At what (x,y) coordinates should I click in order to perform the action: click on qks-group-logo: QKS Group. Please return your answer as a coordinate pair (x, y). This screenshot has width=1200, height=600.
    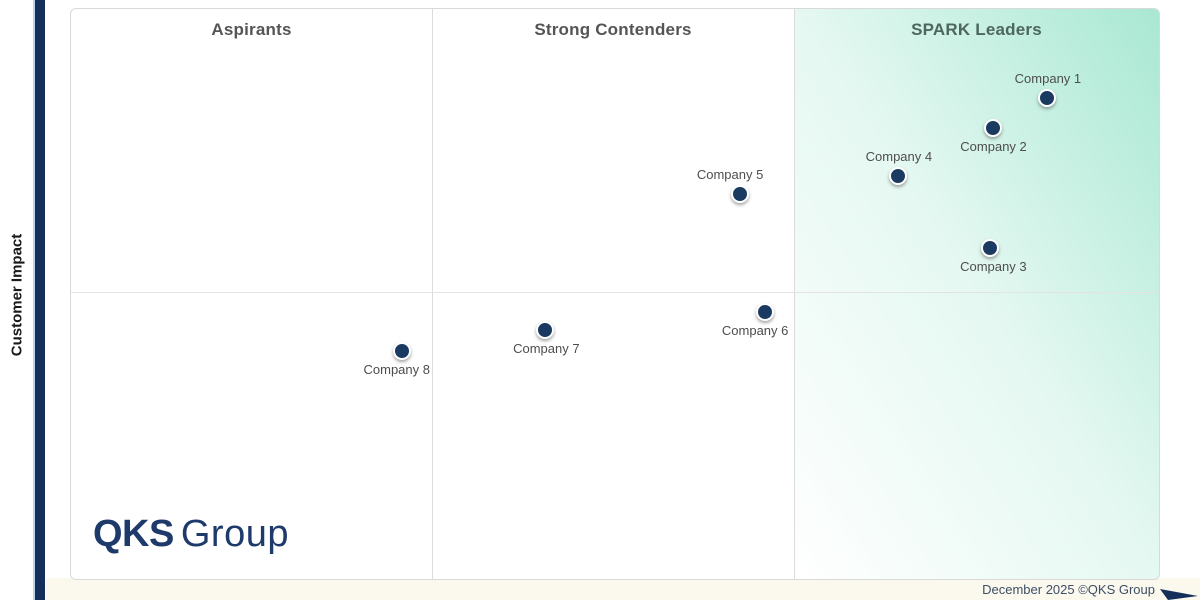
    Looking at the image, I should click on (191, 534).